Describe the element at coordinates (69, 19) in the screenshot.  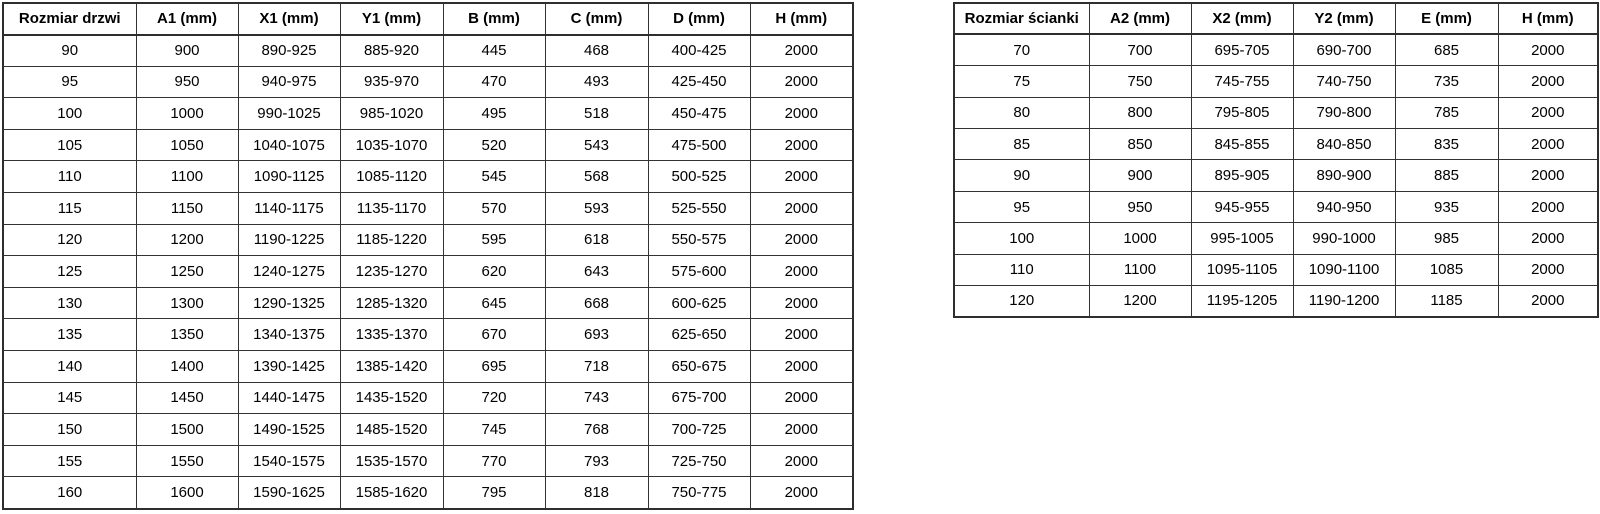
I see `column-header: Rozmiar drzwi` at that location.